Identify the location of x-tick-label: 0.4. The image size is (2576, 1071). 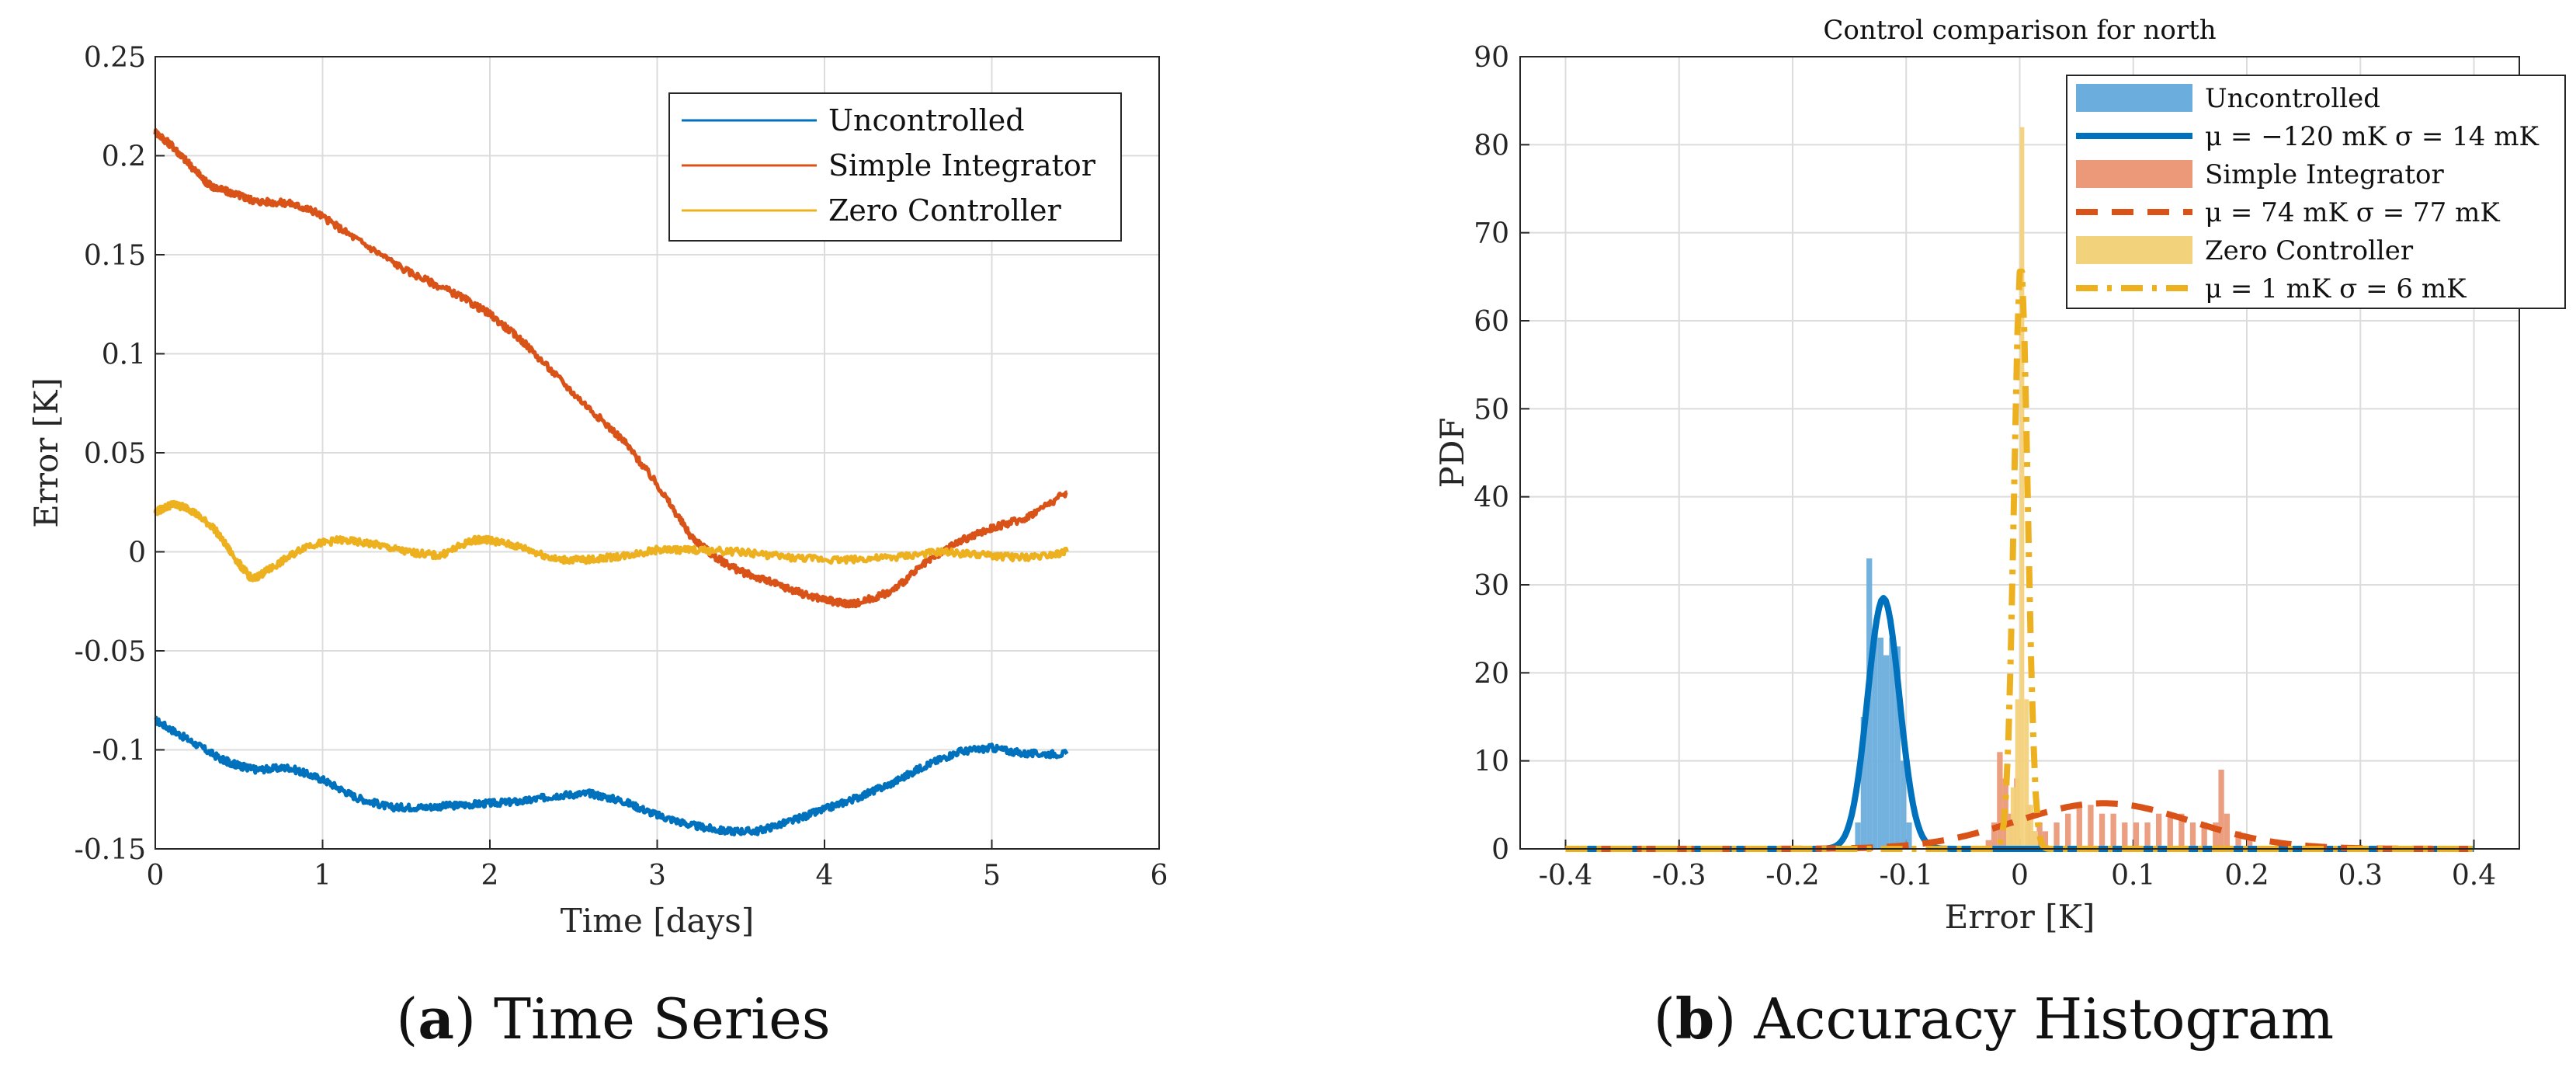
(2474, 876).